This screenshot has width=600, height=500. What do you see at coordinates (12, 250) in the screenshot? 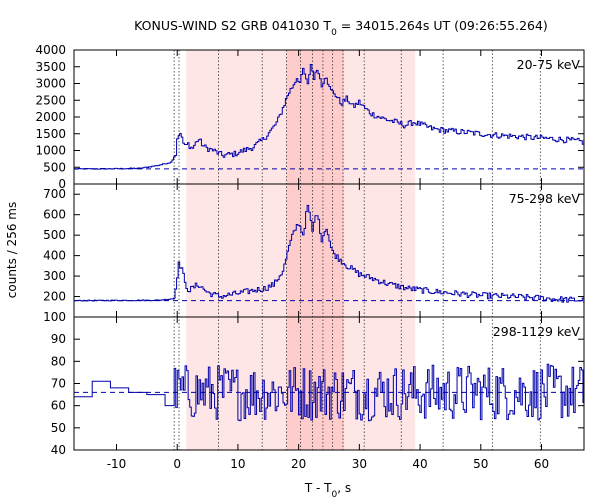
I see `y-axis-label: counts / 256 ms` at bounding box center [12, 250].